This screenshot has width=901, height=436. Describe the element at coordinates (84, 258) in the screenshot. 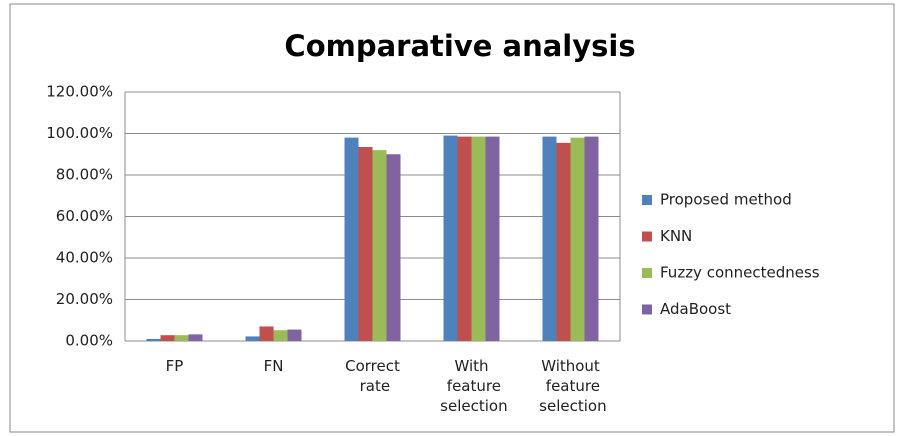

I see `y-tick-label: 40.00%` at that location.